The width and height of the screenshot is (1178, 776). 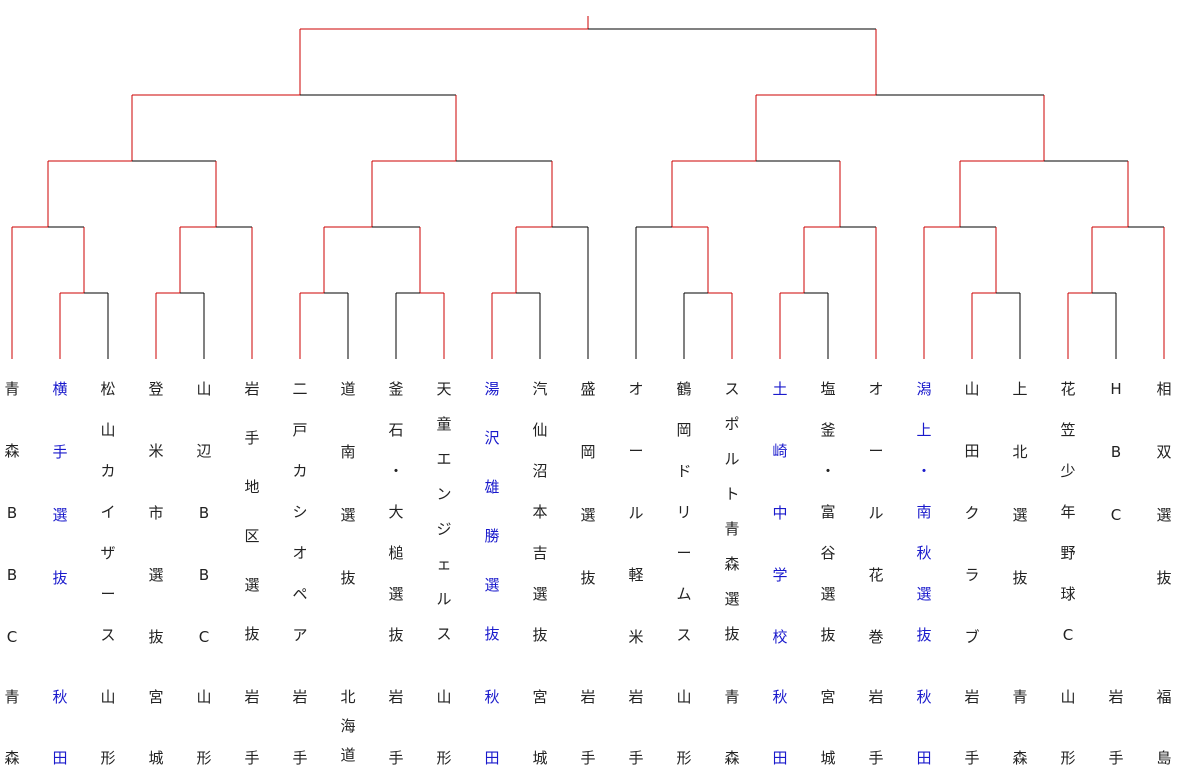 What do you see at coordinates (108, 512) in the screenshot?
I see `team-name: 松山カイザース` at bounding box center [108, 512].